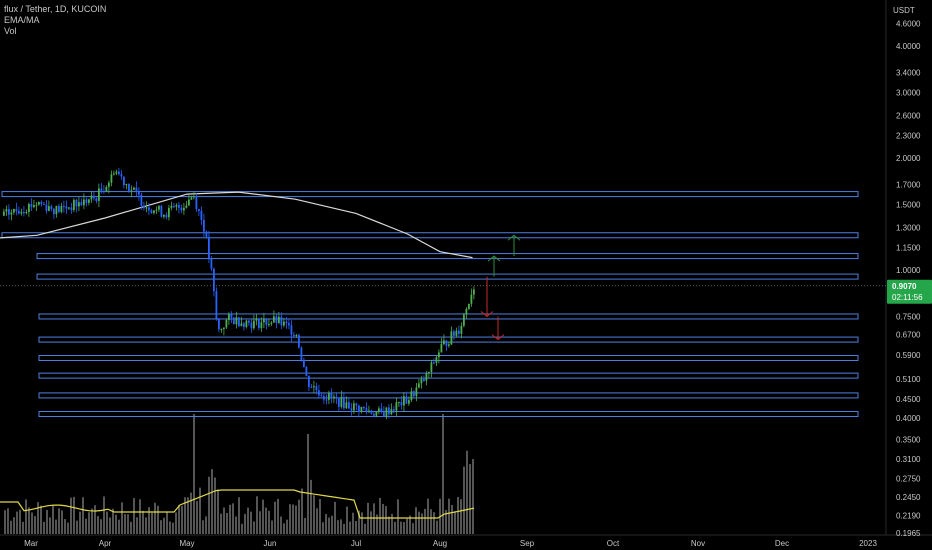 The height and width of the screenshot is (550, 932). Describe the element at coordinates (908, 355) in the screenshot. I see `y-tick-label: 0.5900` at that location.